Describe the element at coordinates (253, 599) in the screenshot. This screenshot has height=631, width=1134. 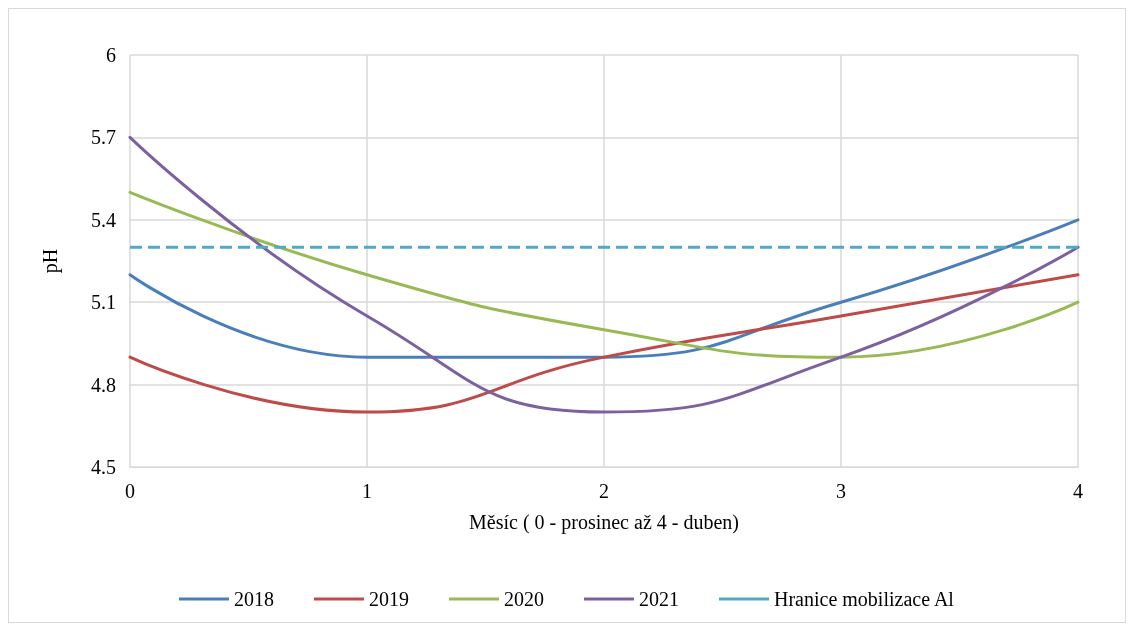
I see `legend-label: 2018` at that location.